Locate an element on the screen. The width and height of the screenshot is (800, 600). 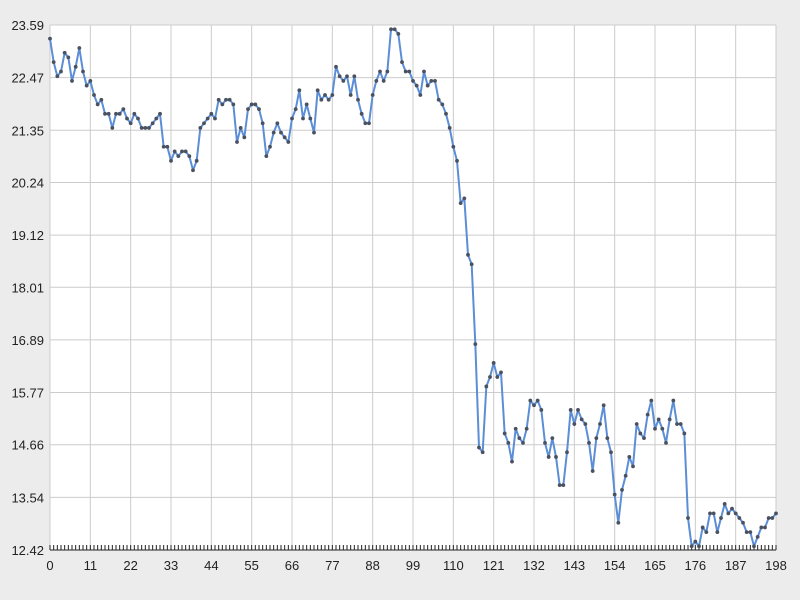
y-tick-label: 15.77 is located at coordinates (27, 393).